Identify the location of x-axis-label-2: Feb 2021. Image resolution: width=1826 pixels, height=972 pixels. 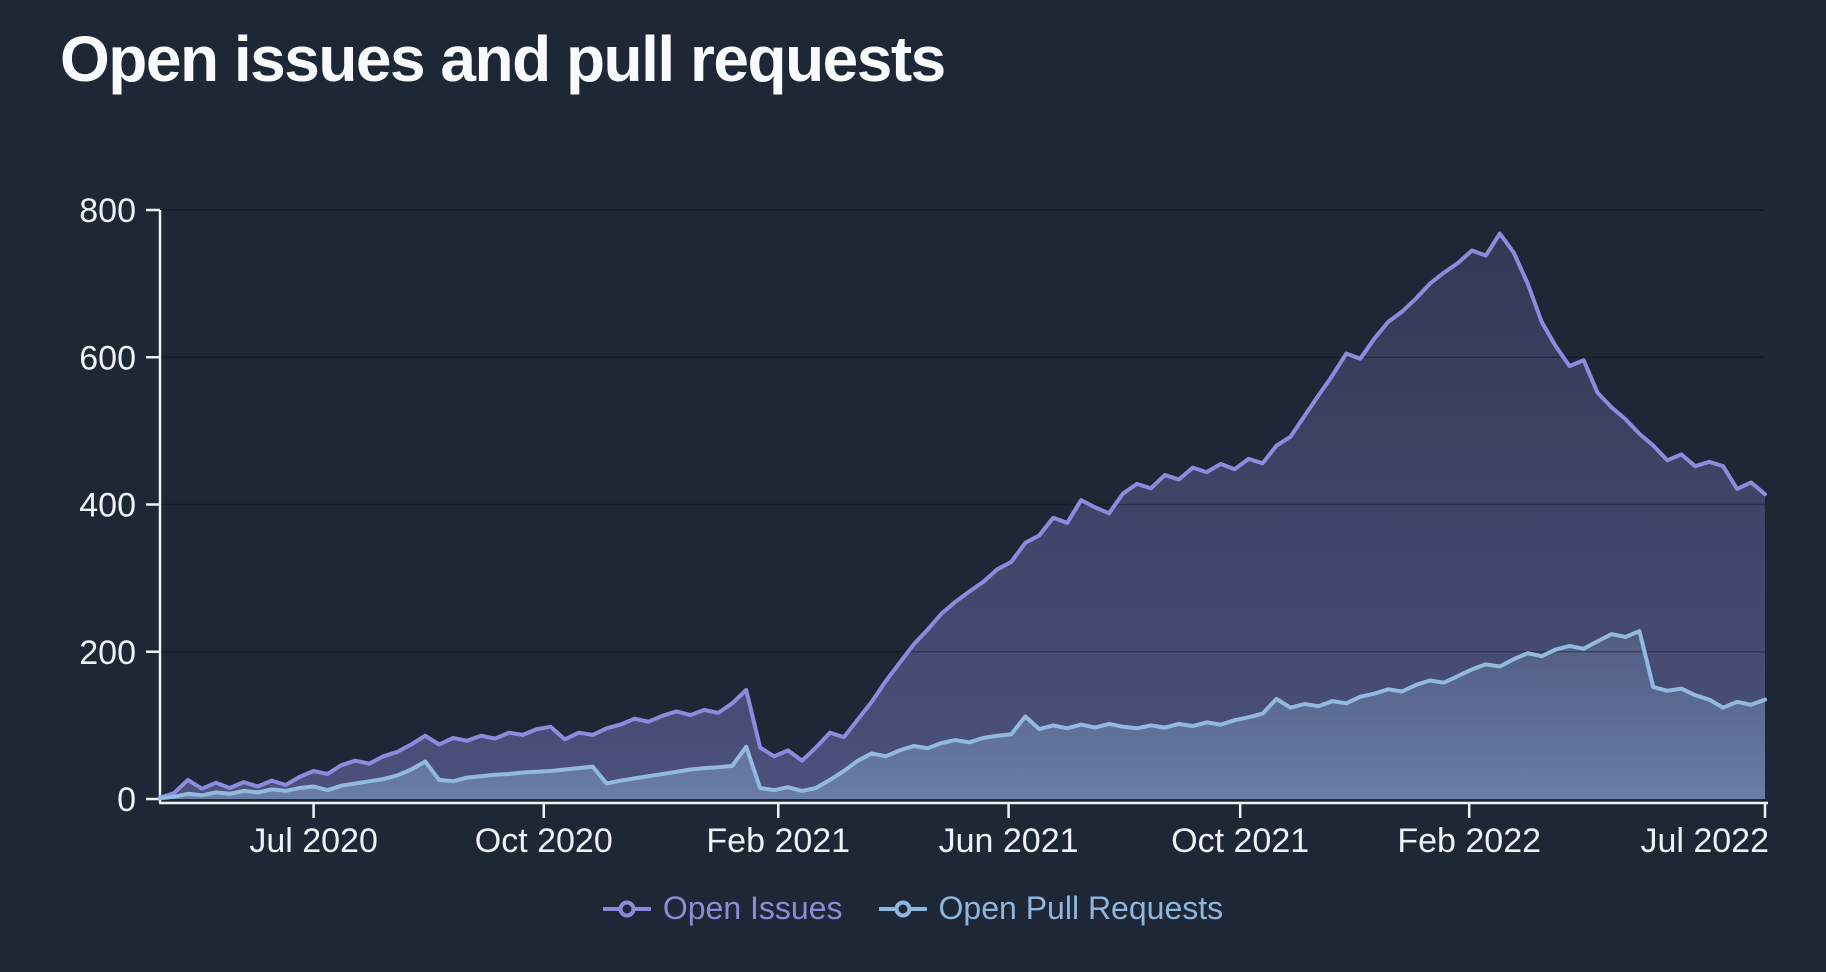
(778, 841).